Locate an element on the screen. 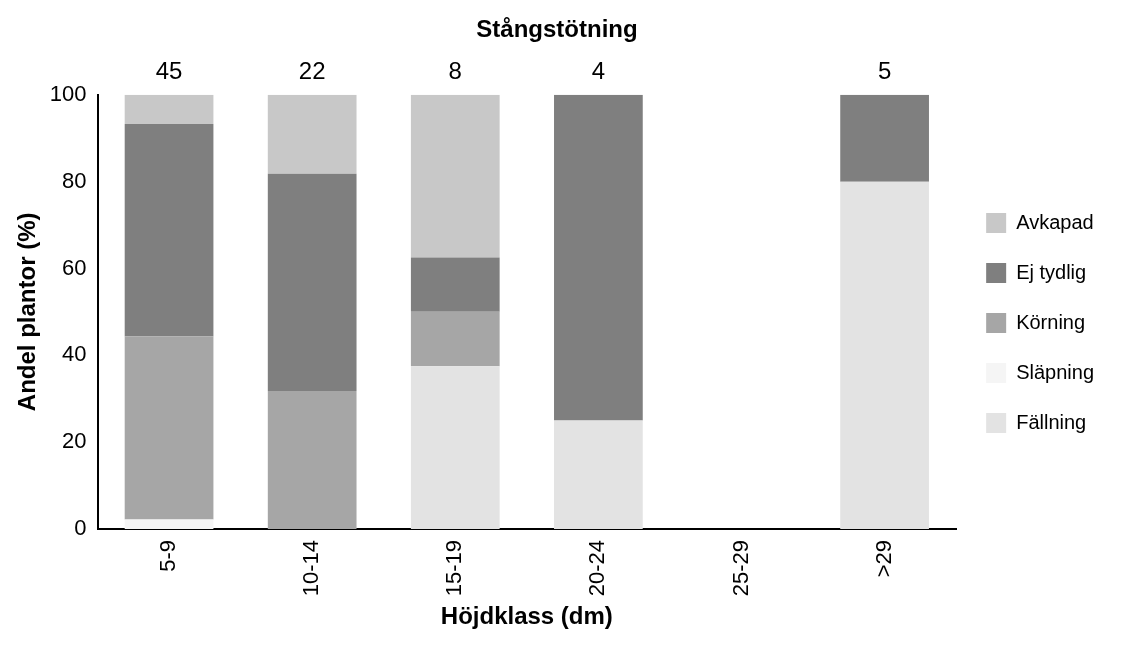  x-tick-label: 20-24 is located at coordinates (597, 568).